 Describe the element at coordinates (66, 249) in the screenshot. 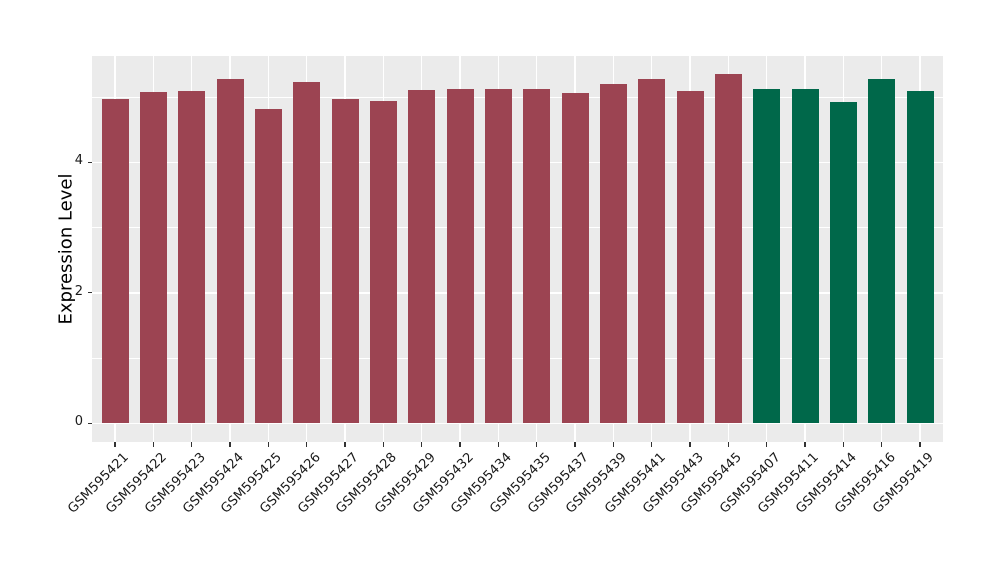

I see `y-axis-title: Expression Level` at that location.